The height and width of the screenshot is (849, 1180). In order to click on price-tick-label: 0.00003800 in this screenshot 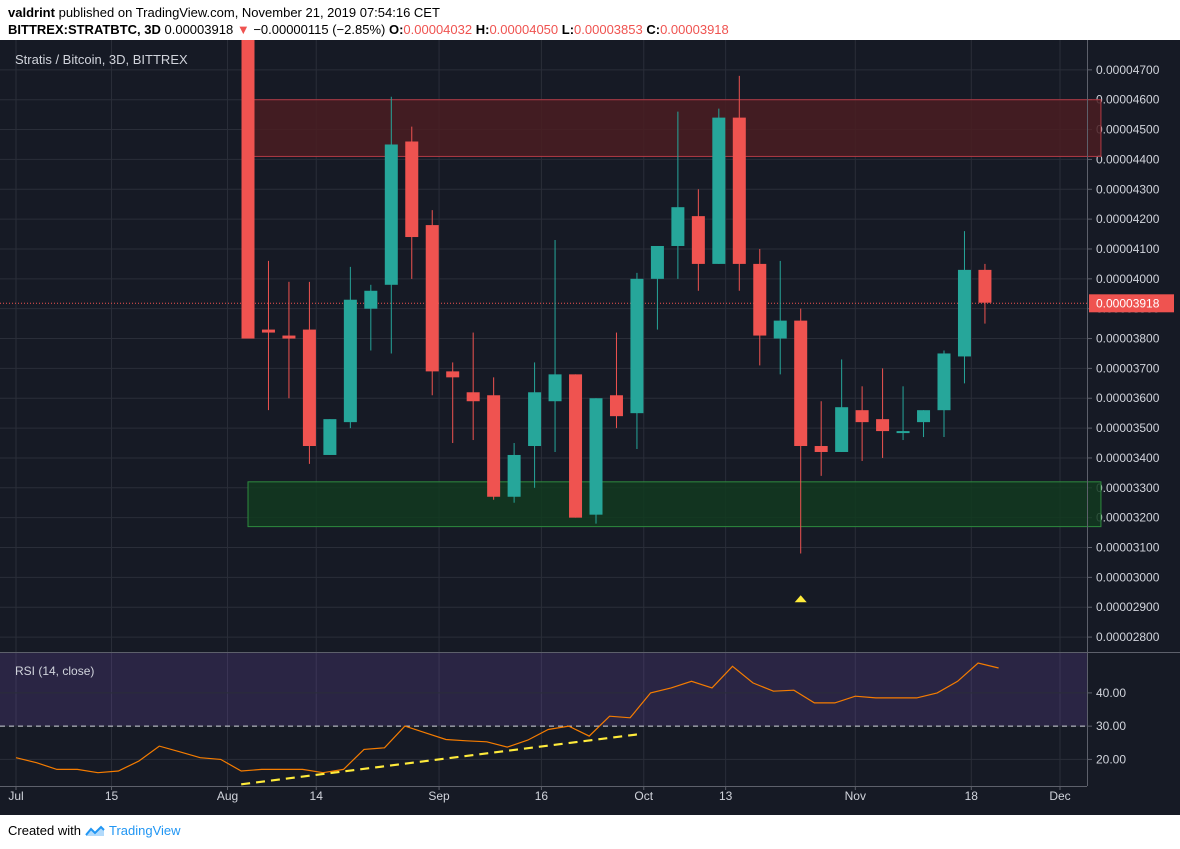, I will do `click(1128, 339)`.